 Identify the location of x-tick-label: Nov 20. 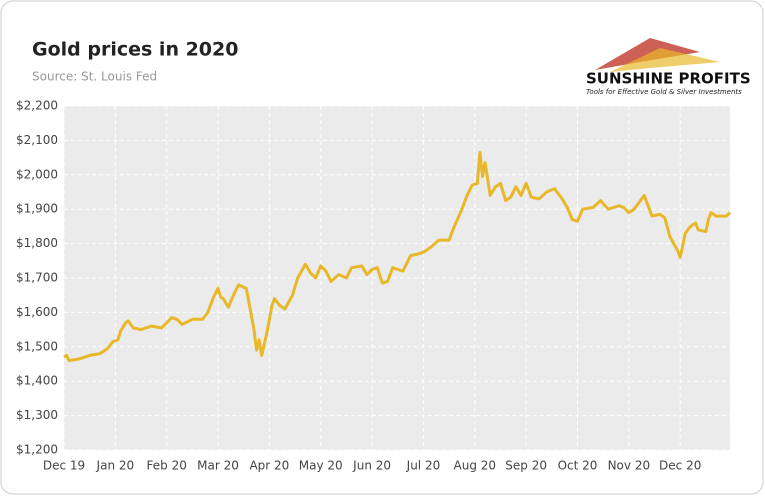
(629, 466).